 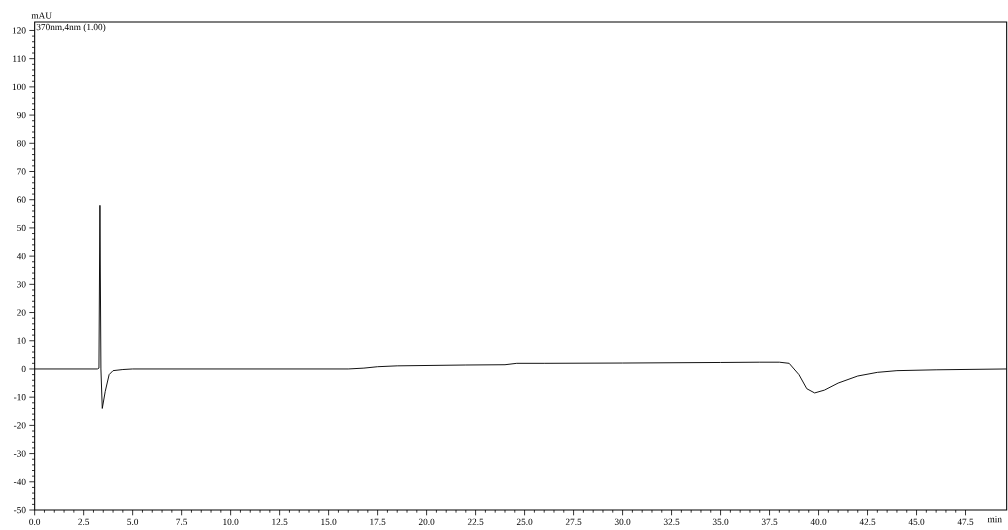 What do you see at coordinates (21, 340) in the screenshot?
I see `y-tick-label: 10` at bounding box center [21, 340].